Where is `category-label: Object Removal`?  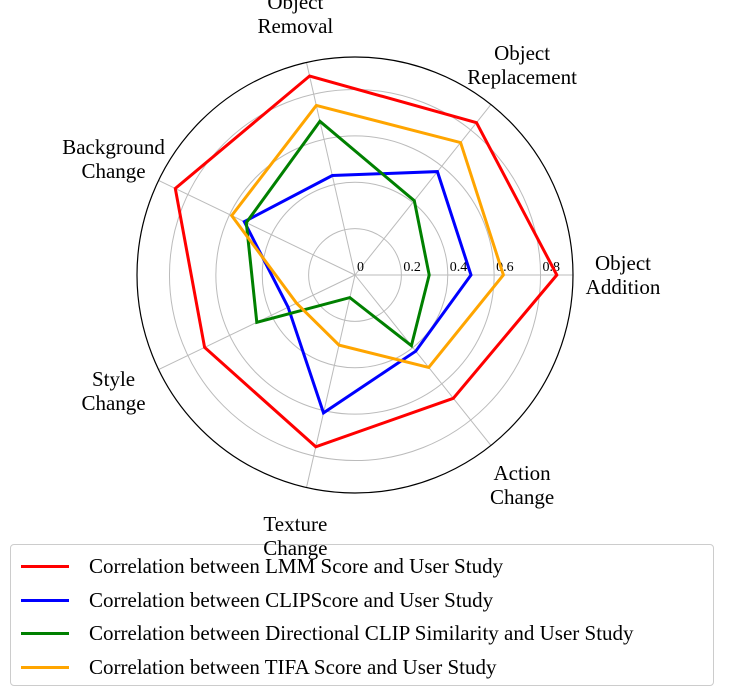 category-label: Object Removal is located at coordinates (295, 19).